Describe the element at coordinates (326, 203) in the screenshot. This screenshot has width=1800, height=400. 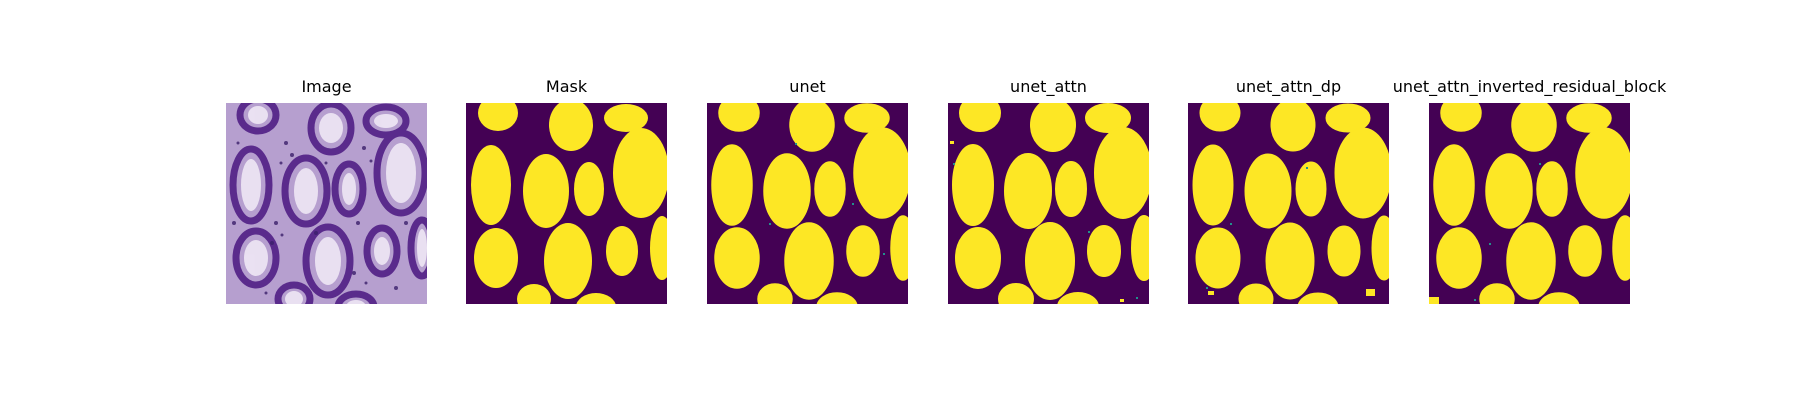
I see `histology-image` at that location.